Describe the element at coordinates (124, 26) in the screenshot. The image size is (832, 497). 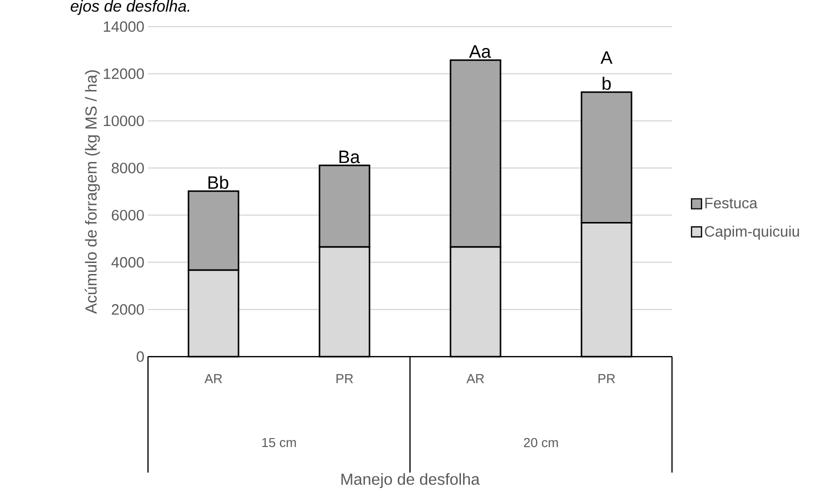
I see `y-tick-label: 14000` at that location.